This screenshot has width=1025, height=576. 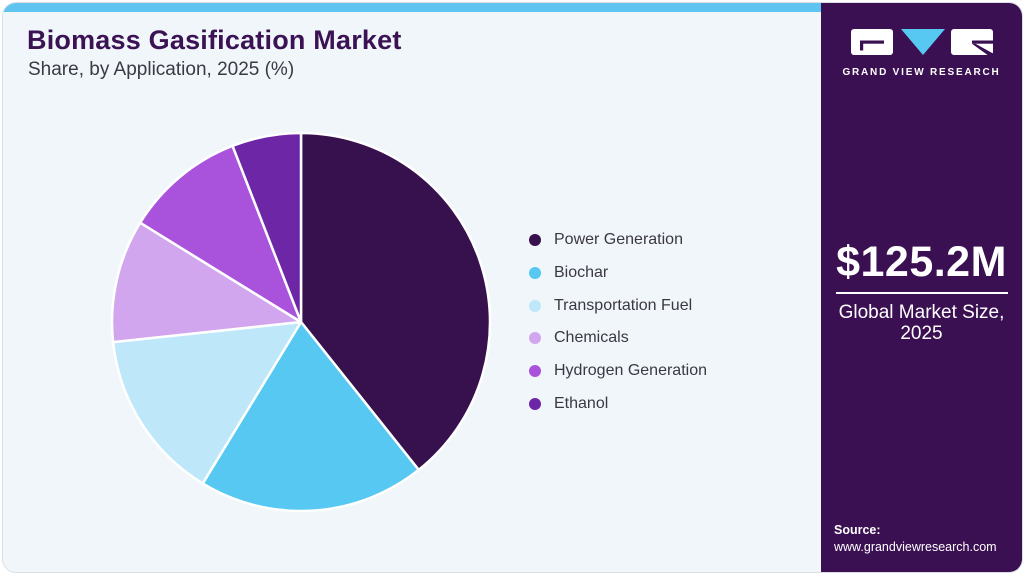 I want to click on divider-line, so click(x=921, y=293).